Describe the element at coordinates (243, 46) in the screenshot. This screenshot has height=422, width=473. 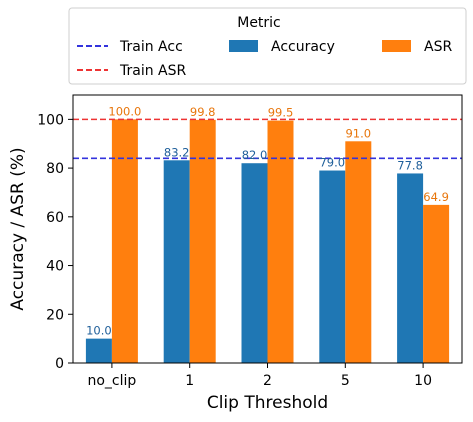
I see `legend-accuracy-swatch` at that location.